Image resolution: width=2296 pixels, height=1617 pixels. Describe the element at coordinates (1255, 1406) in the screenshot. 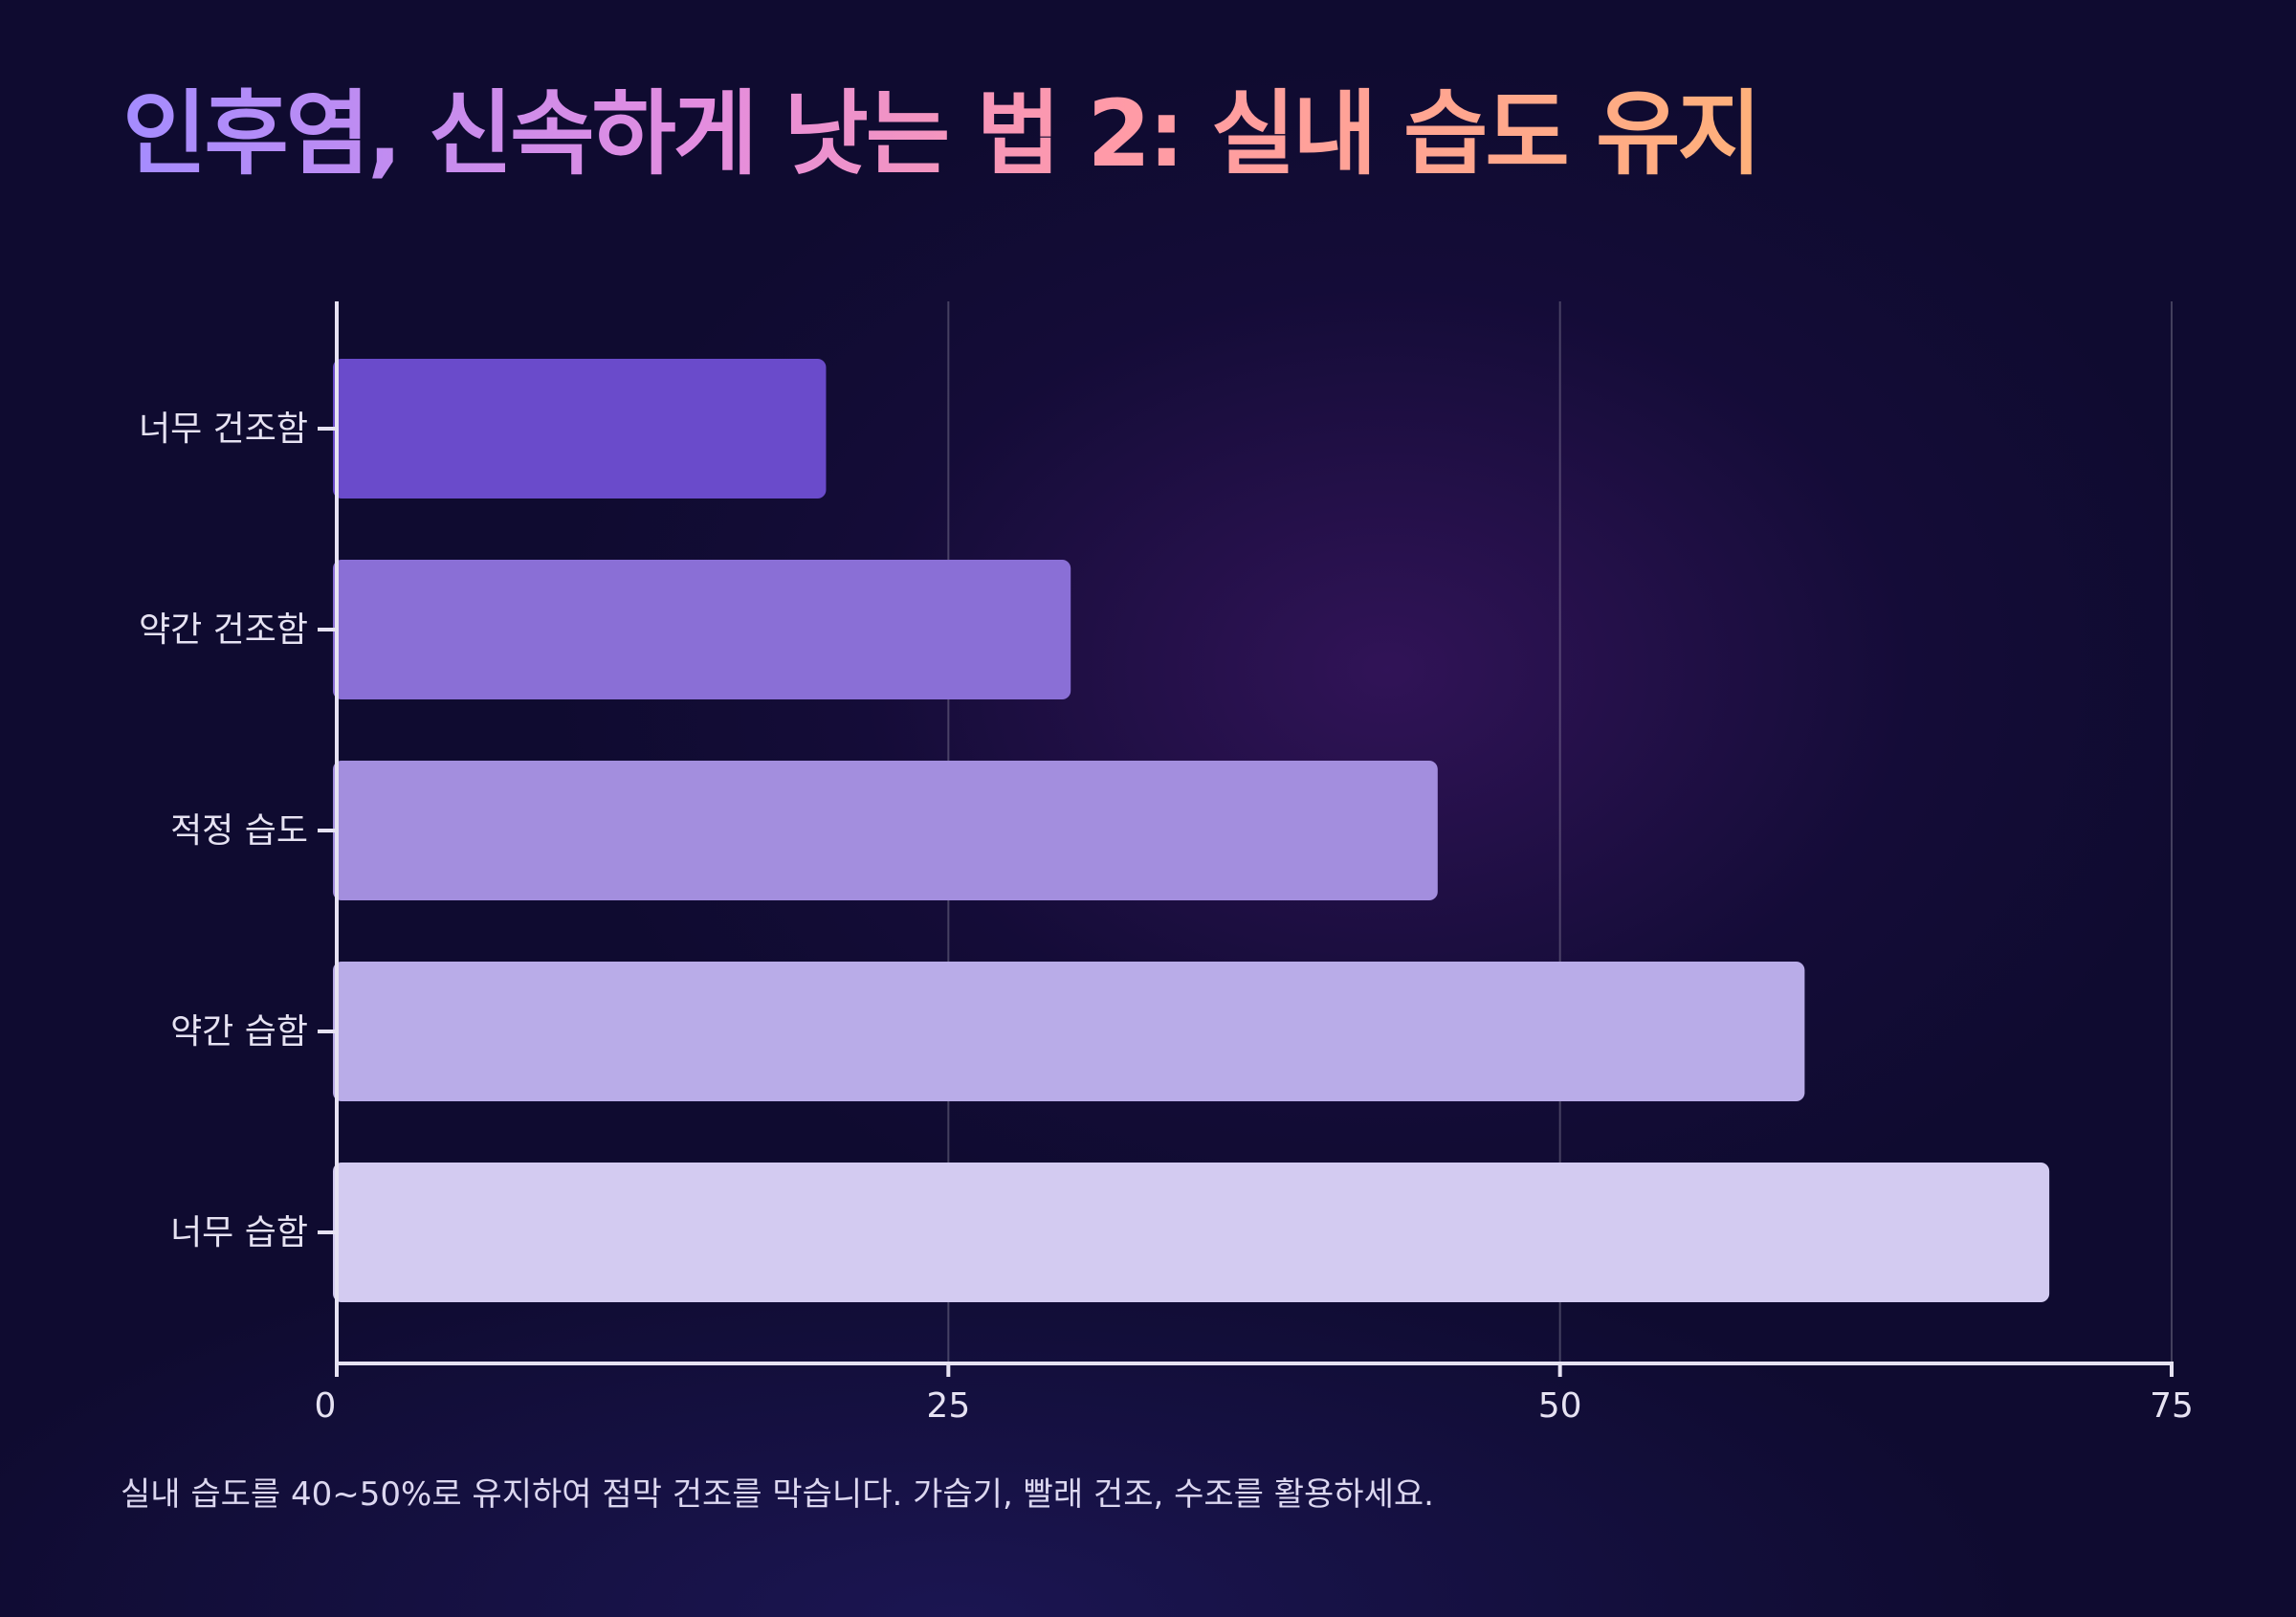

I see `tick-labels: 0 25 50 75` at that location.